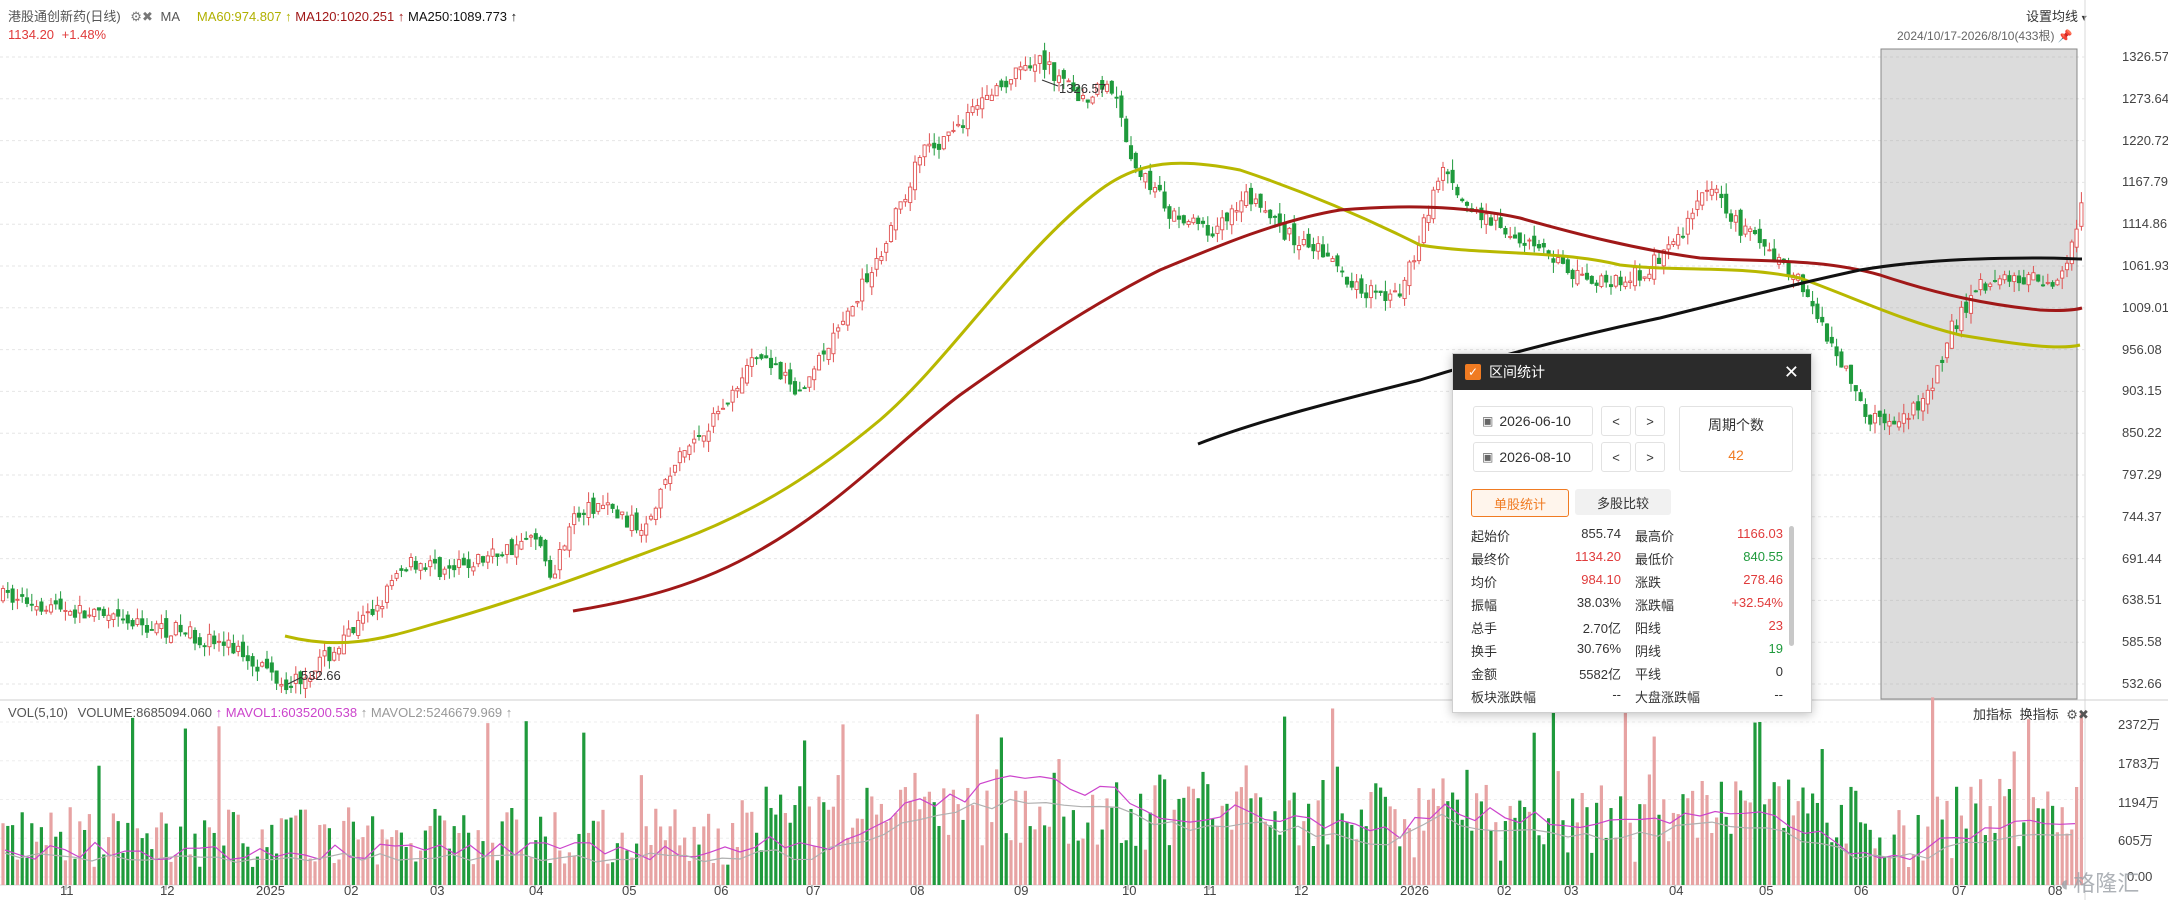 This screenshot has width=2168, height=900. I want to click on time-tick-label: 02, so click(1504, 890).